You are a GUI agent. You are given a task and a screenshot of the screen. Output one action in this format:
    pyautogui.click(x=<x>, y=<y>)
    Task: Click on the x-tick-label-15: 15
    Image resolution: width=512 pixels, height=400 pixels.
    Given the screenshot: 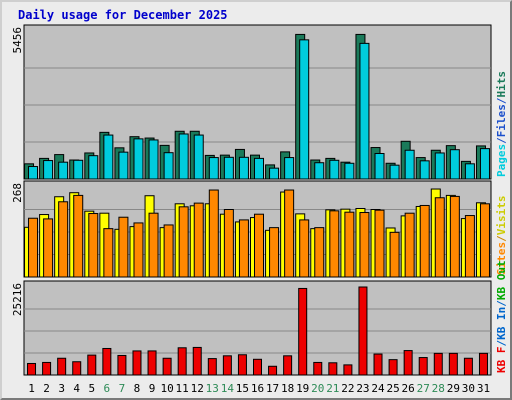 What is the action you would take?
    pyautogui.click(x=242, y=388)
    